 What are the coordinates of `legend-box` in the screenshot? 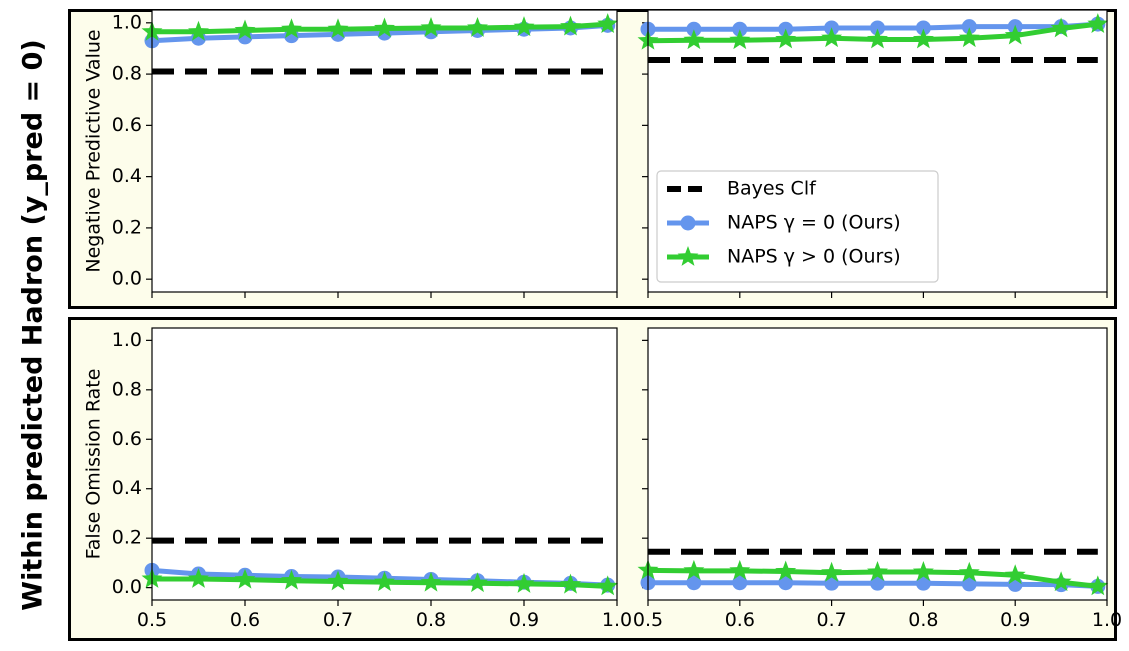 It's located at (797, 226).